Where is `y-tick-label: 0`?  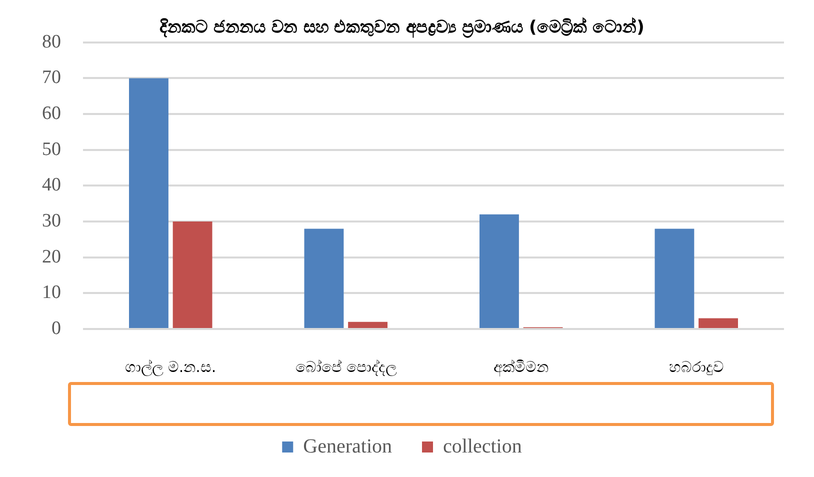 y-tick-label: 0 is located at coordinates (56, 328).